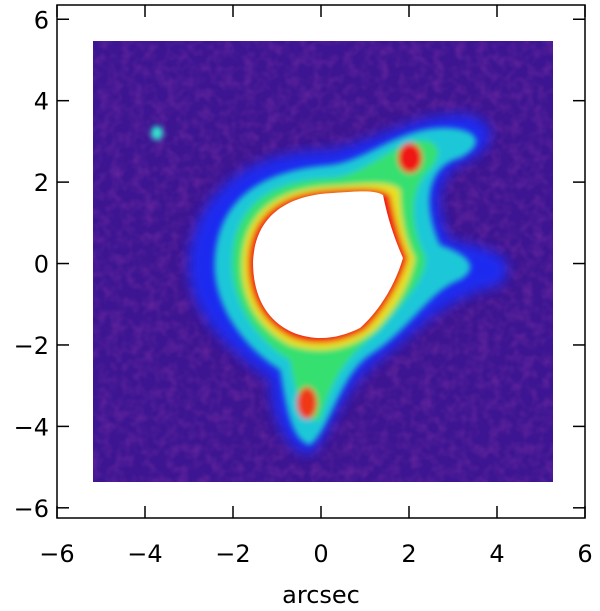 The width and height of the screenshot is (600, 611). What do you see at coordinates (41, 265) in the screenshot?
I see `y-tick-label: 0` at bounding box center [41, 265].